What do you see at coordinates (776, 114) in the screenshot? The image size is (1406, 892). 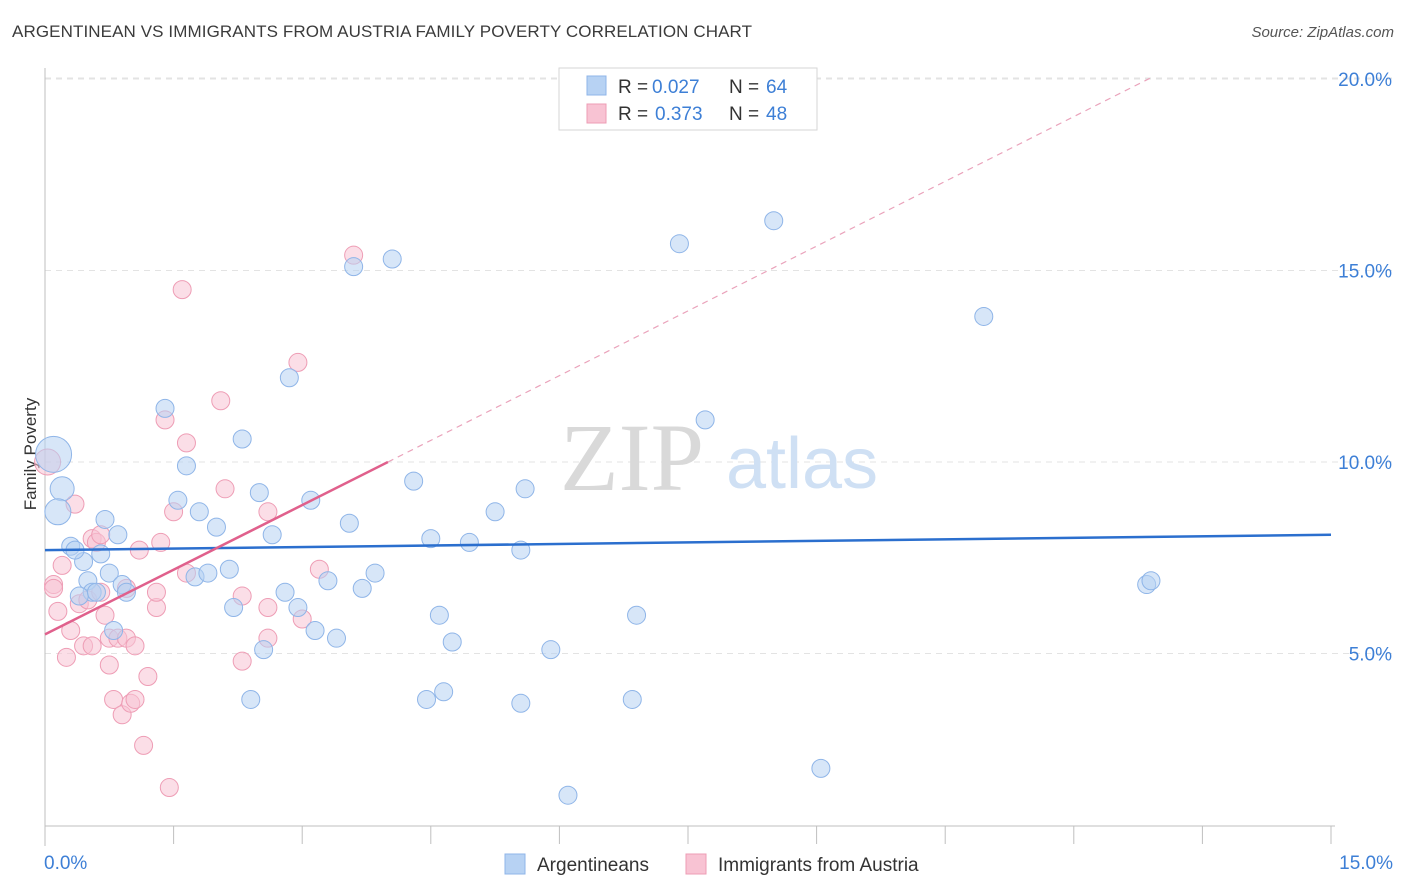 I see `legend-n-value: 48` at bounding box center [776, 114].